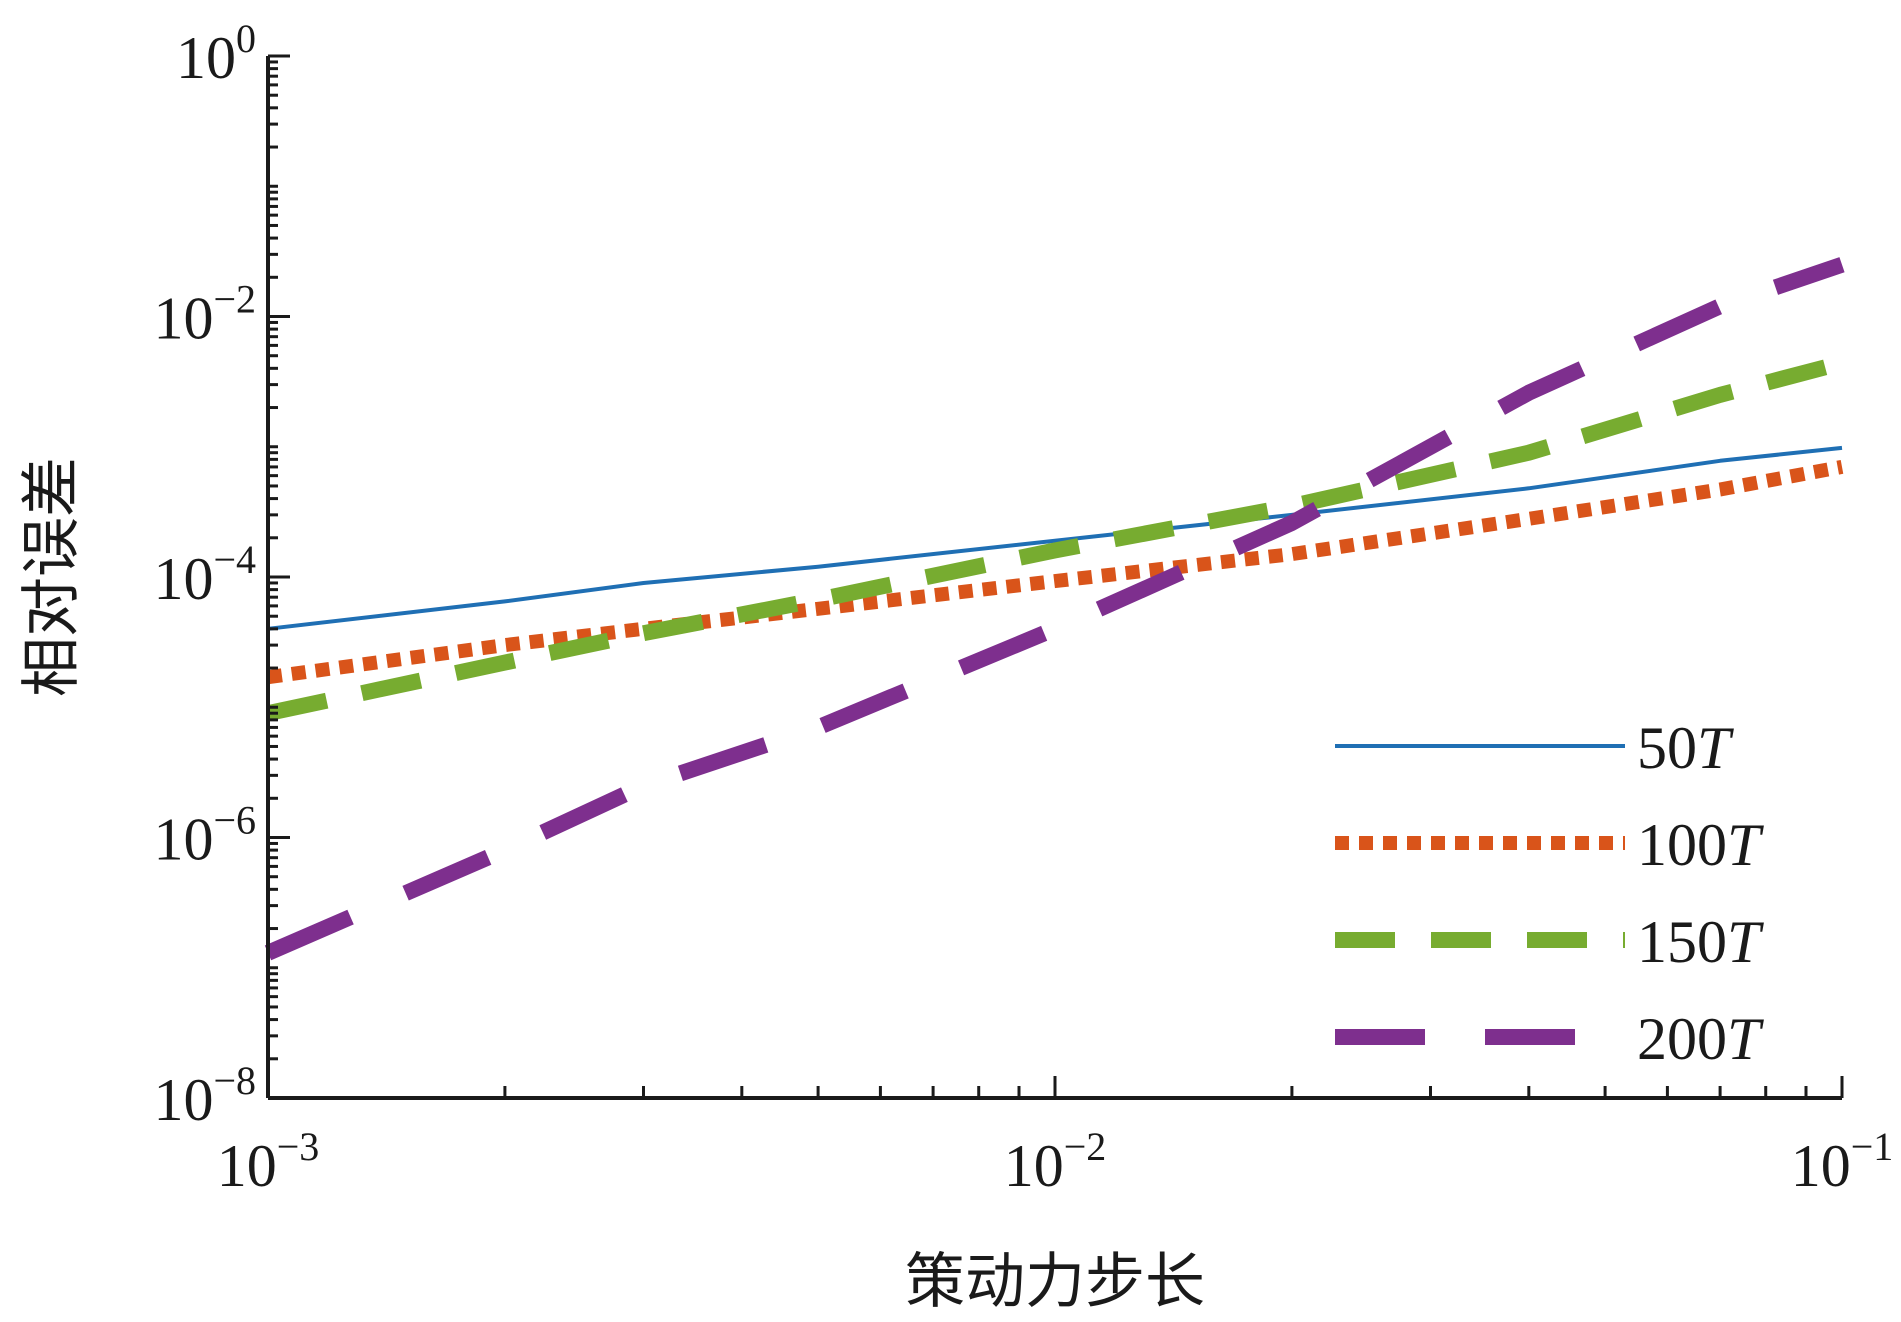 The height and width of the screenshot is (1322, 1901). Describe the element at coordinates (204, 574) in the screenshot. I see `y-tick-label: 10⁻⁴` at that location.